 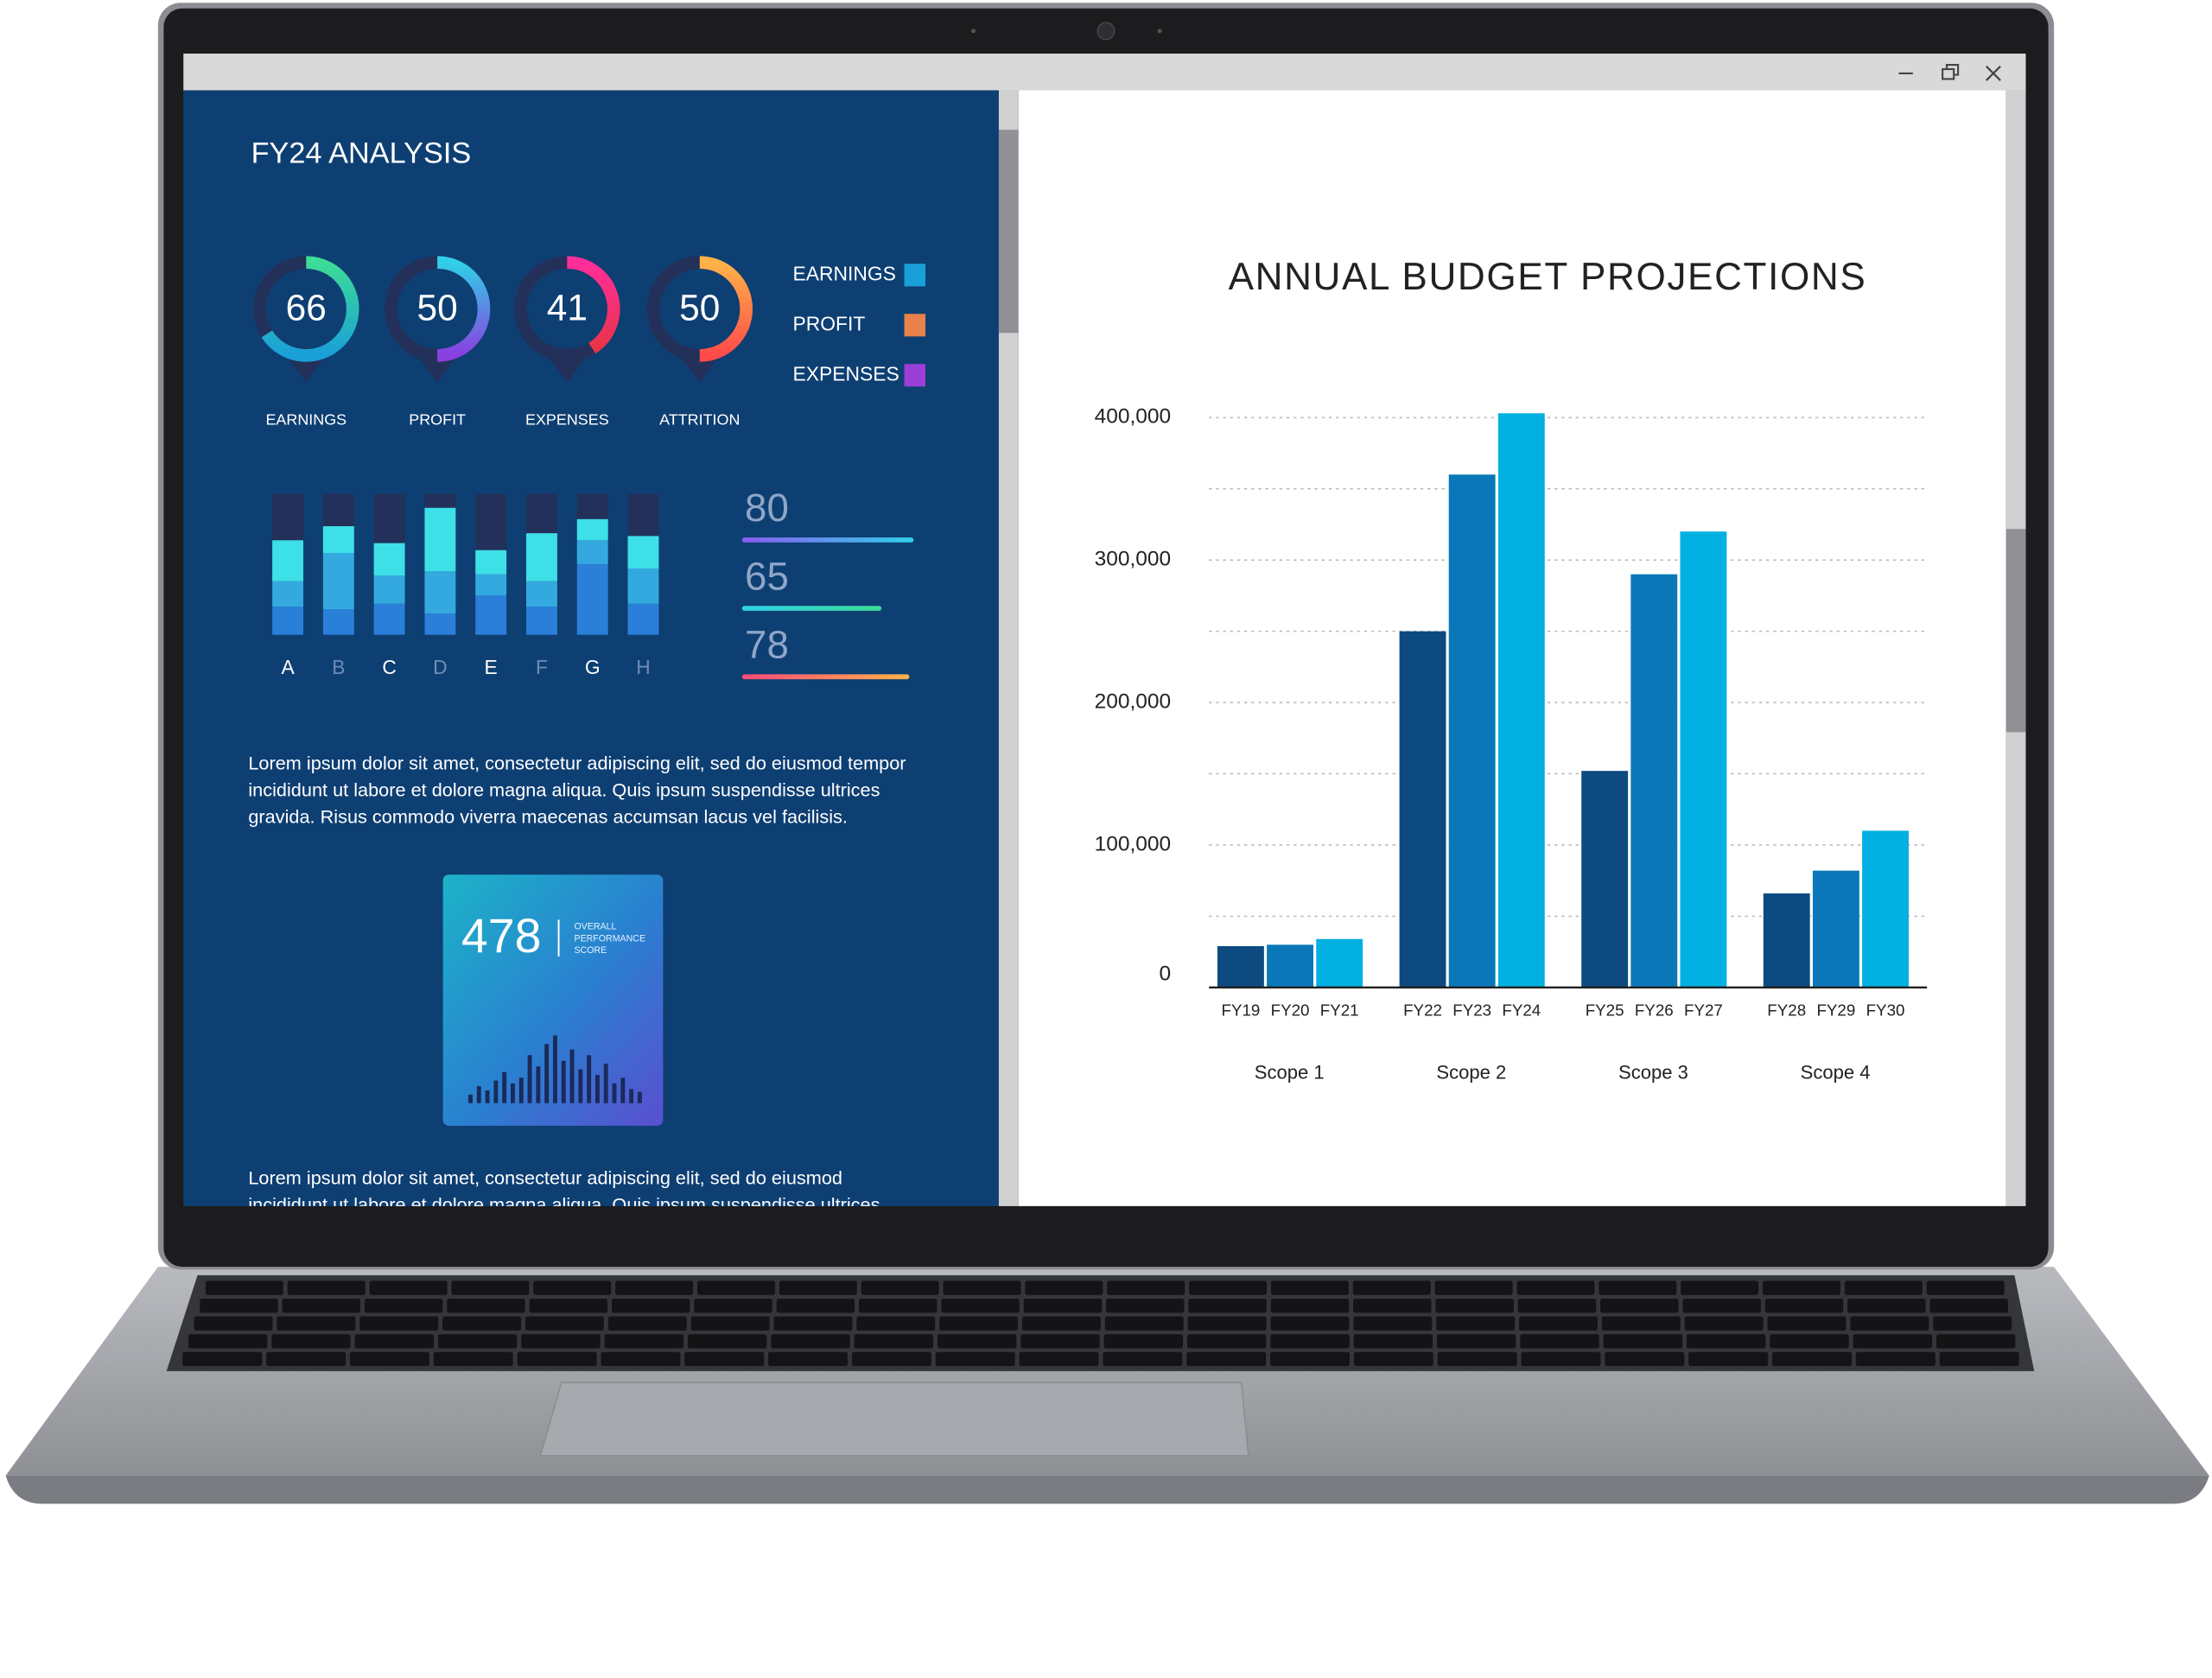 What do you see at coordinates (1654, 1011) in the screenshot?
I see `x-tick-label: FY26` at bounding box center [1654, 1011].